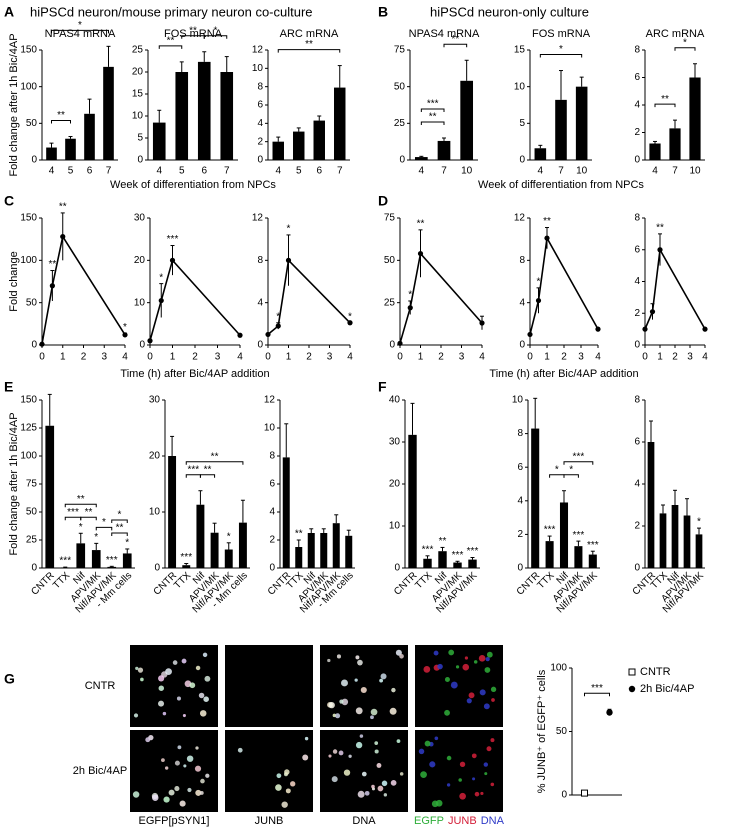  What do you see at coordinates (441, 357) in the screenshot?
I see `x-tick-label: 2` at bounding box center [441, 357].